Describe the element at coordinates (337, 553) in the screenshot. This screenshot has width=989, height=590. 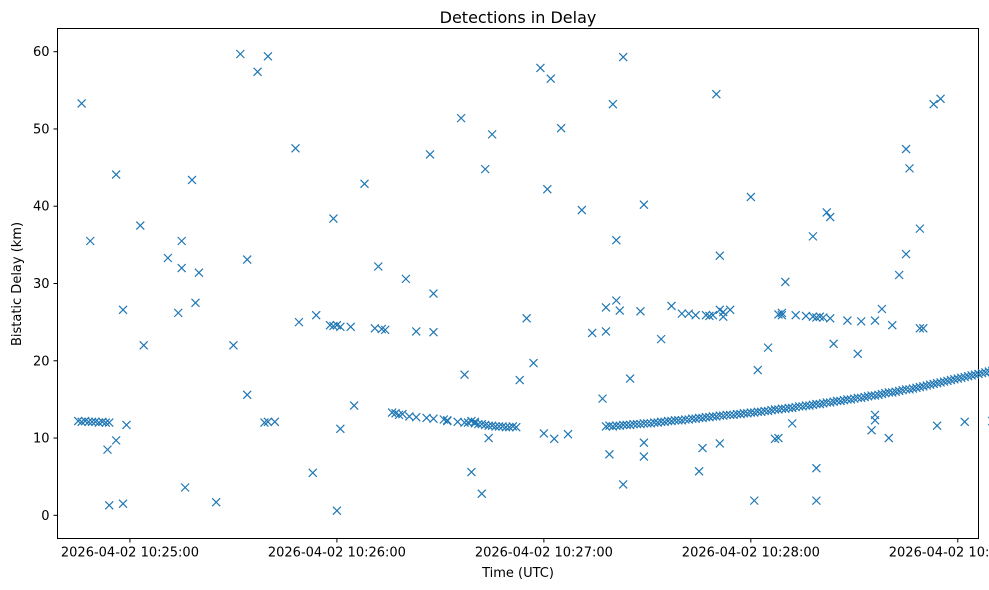
I see `x-tick-label: 2026-04-02 10:26:00` at that location.